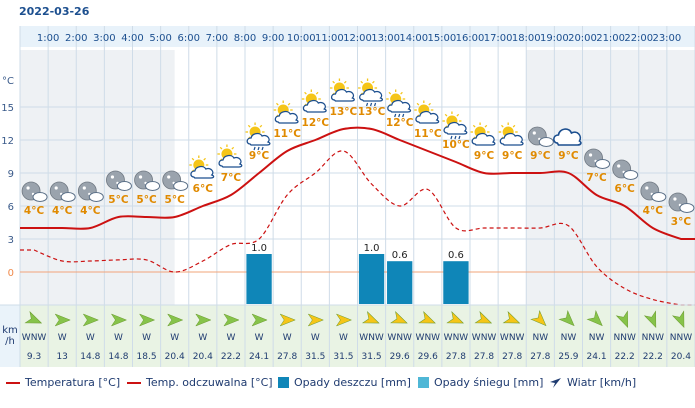 The height and width of the screenshot is (408, 695). Describe the element at coordinates (400, 357) in the screenshot. I see `wind-speed-label: 29.6` at that location.